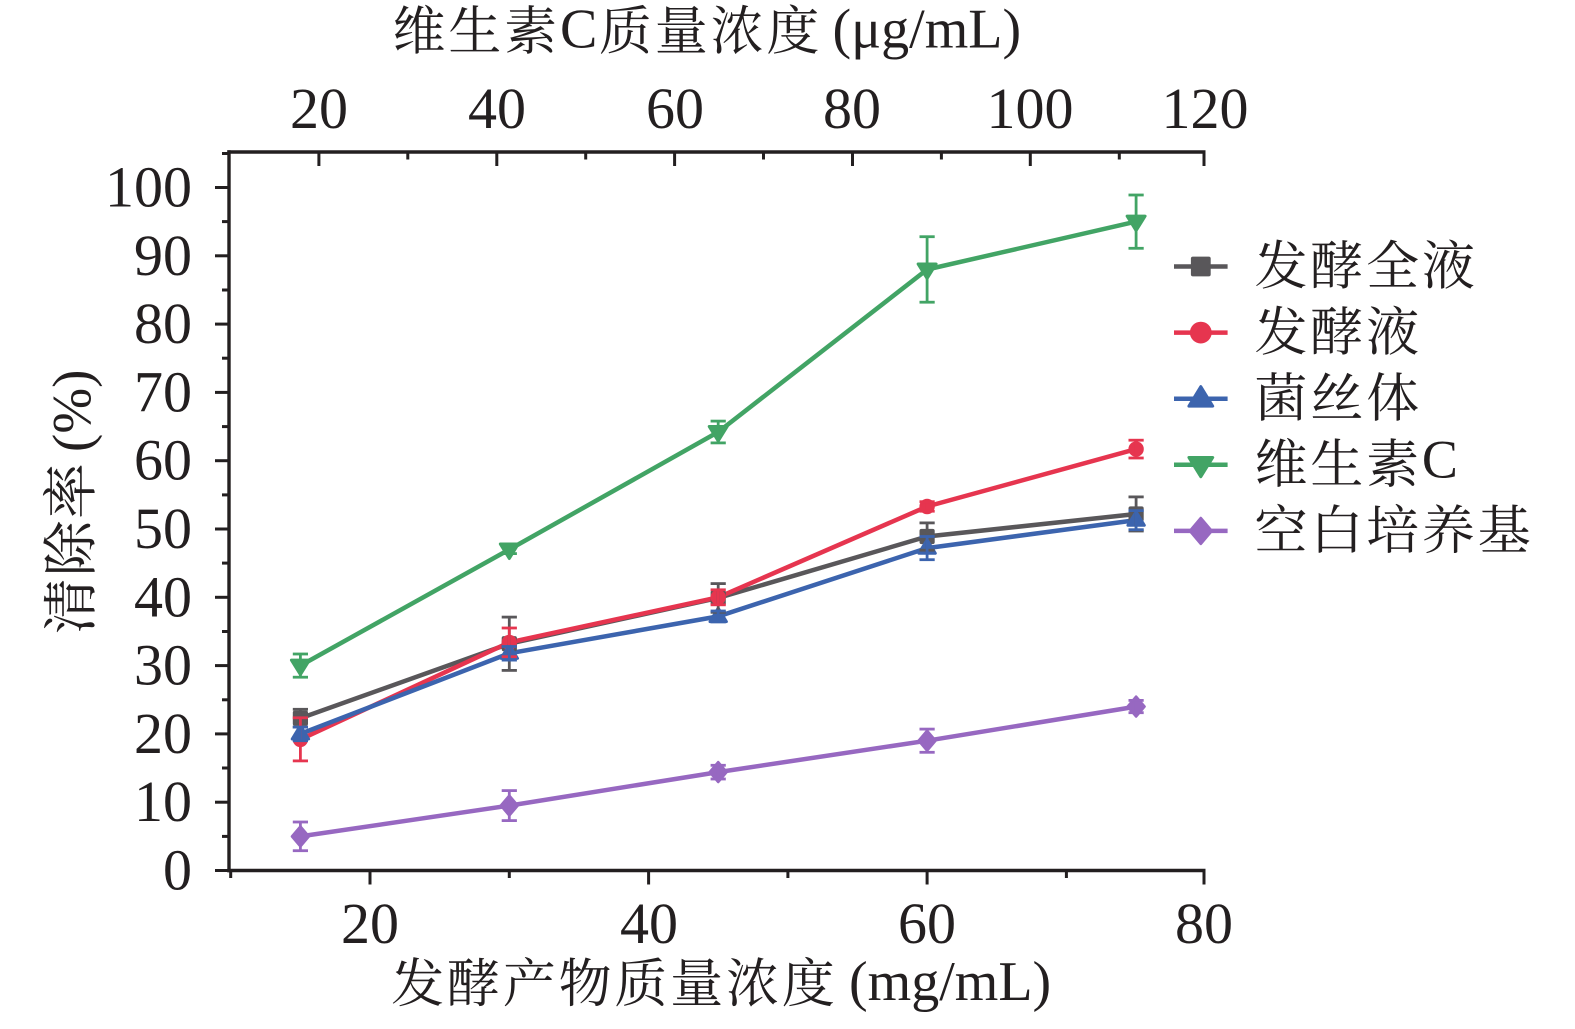 The width and height of the screenshot is (1575, 1029). Describe the element at coordinates (163, 391) in the screenshot. I see `svg-text: 70` at that location.